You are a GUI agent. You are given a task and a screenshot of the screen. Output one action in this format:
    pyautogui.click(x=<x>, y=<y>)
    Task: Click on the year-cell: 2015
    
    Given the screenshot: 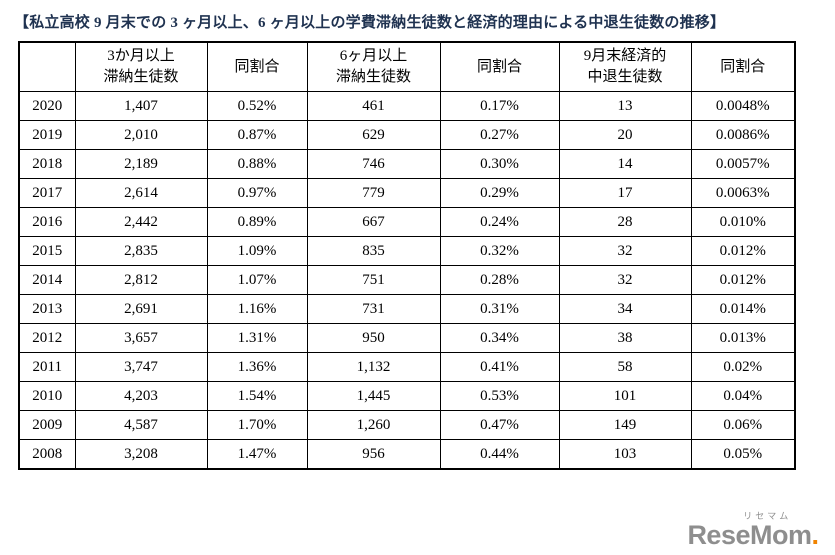 What is the action you would take?
    pyautogui.click(x=47, y=251)
    